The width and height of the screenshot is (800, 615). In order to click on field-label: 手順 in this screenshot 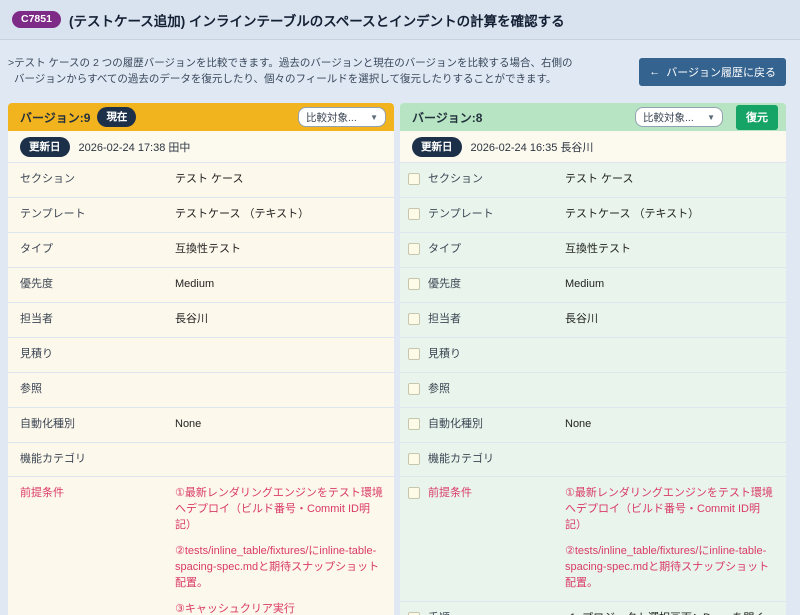, I will do `click(496, 613)`.